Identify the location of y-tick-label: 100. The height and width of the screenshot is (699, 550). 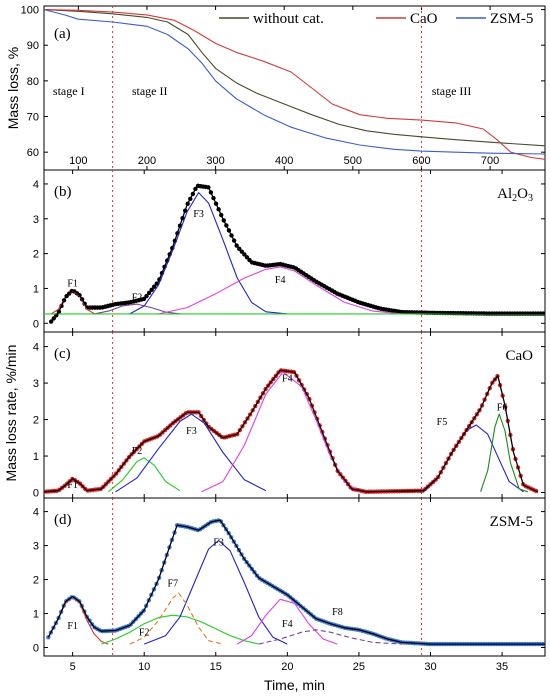
(30, 11).